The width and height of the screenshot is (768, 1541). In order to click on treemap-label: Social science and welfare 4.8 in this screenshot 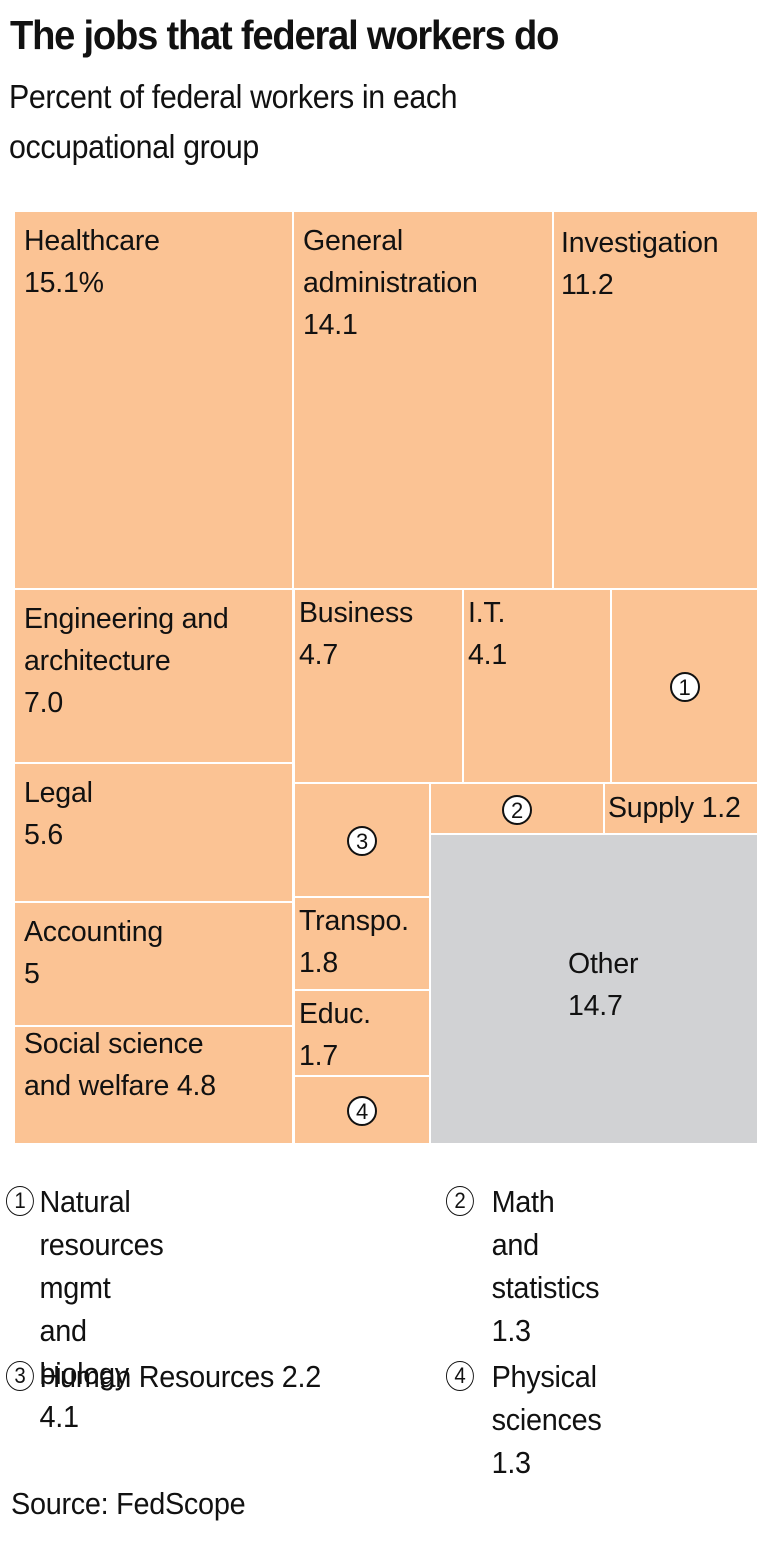, I will do `click(120, 1065)`.